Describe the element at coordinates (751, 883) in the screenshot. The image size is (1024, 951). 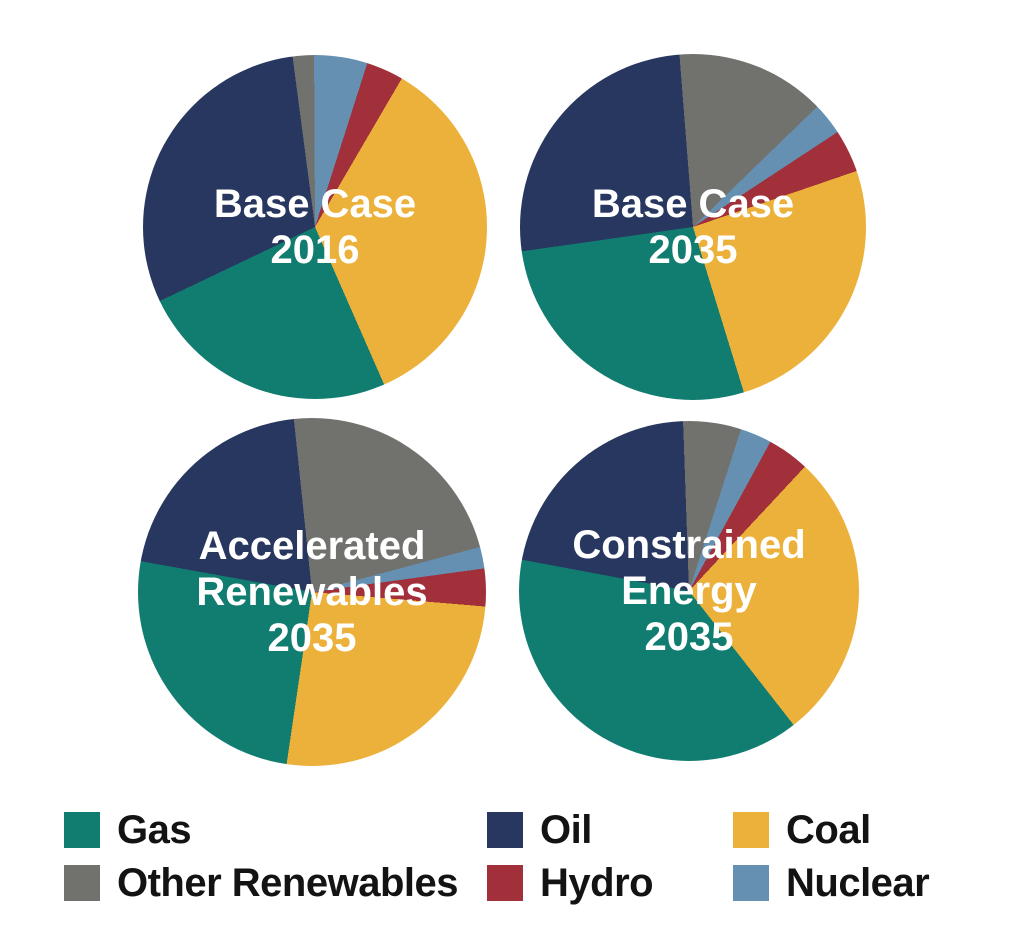
I see `legend-swatch-nuclear` at that location.